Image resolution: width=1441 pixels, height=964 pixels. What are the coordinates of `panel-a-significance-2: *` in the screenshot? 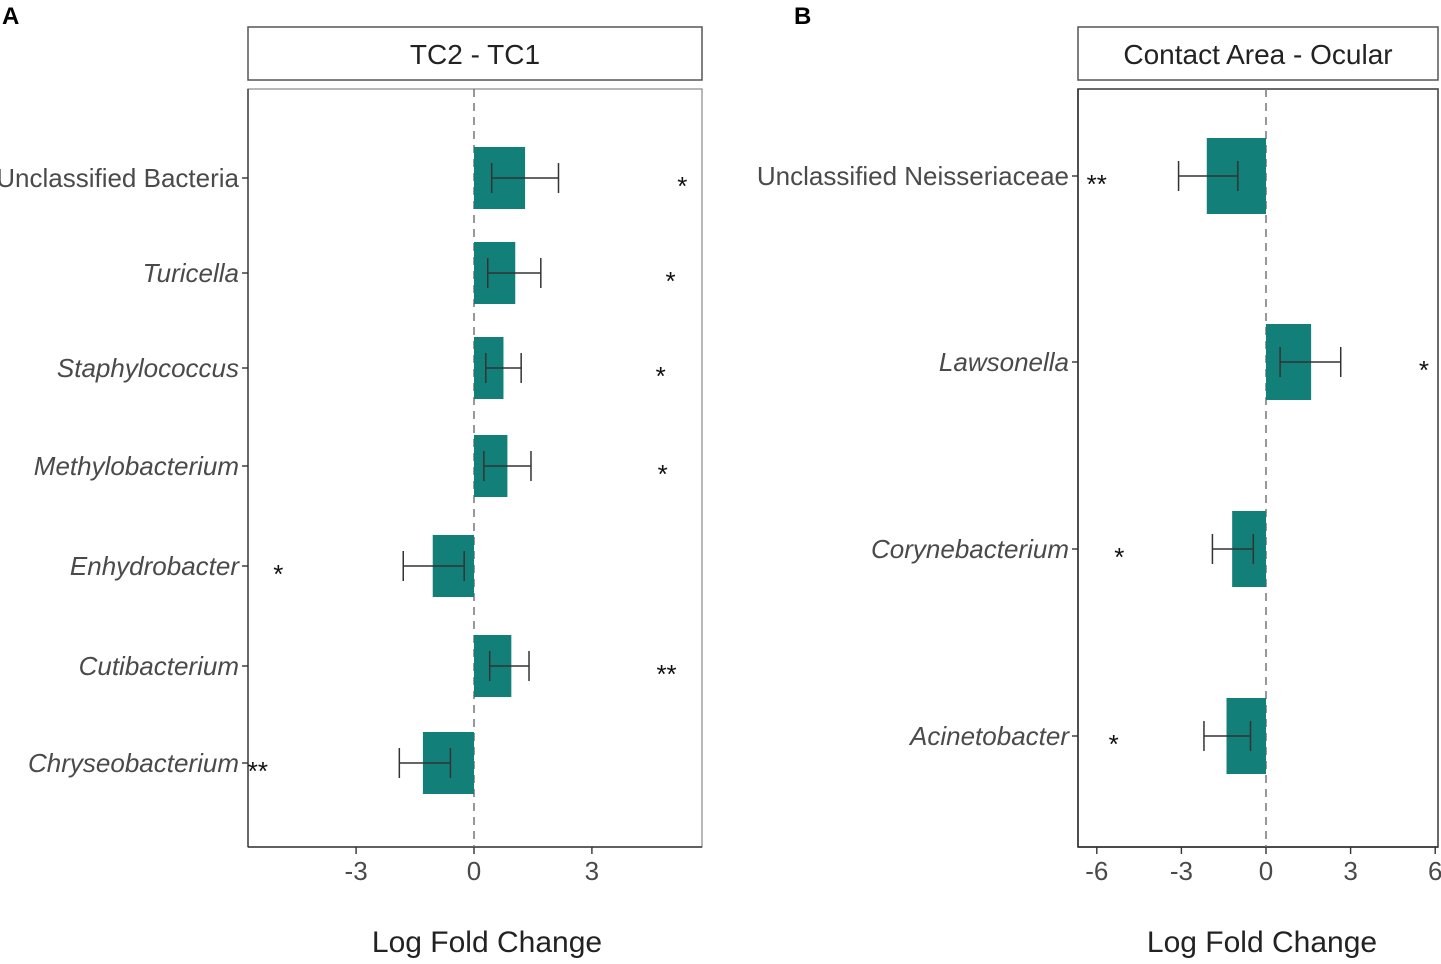 It's located at (661, 376).